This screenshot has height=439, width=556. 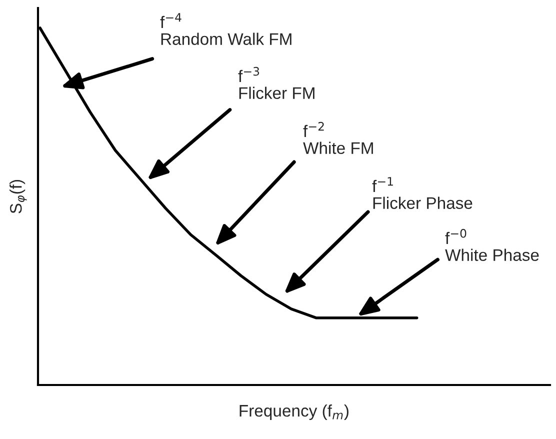 What do you see at coordinates (276, 82) in the screenshot?
I see `annotation: f$^{−3}$ Flicker FM` at bounding box center [276, 82].